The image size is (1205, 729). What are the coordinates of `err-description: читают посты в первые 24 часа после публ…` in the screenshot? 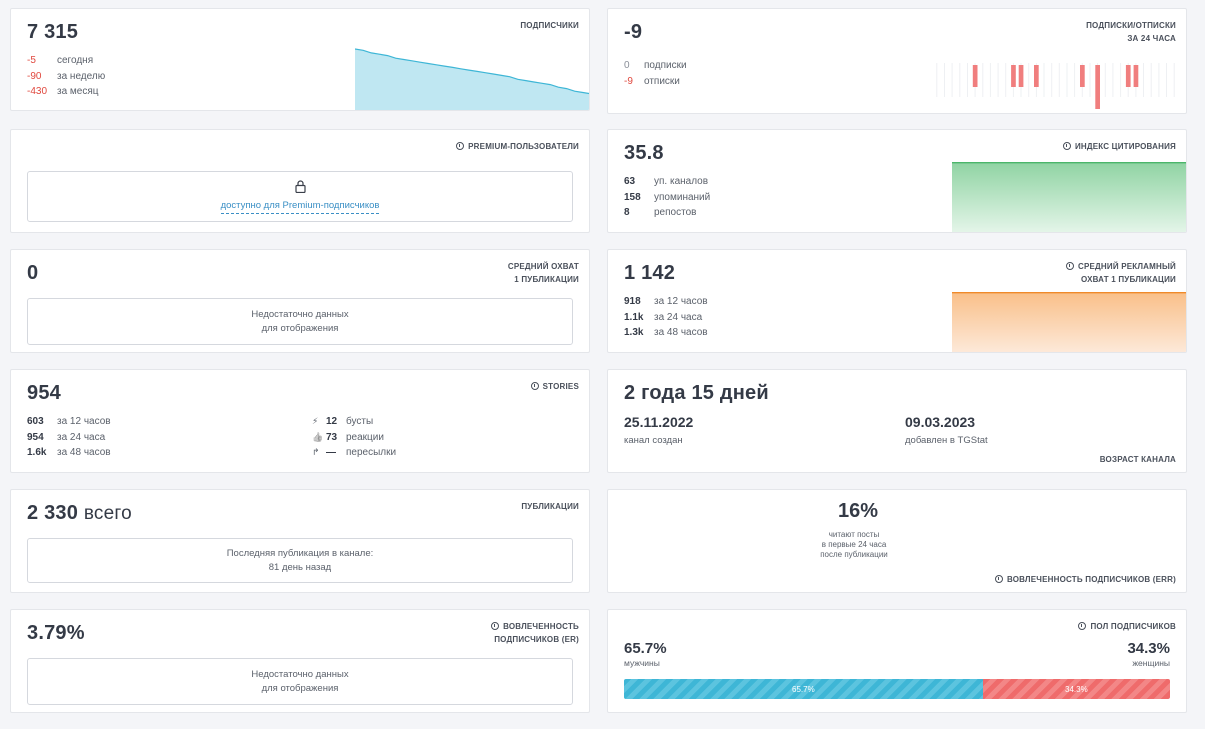 It's located at (854, 545).